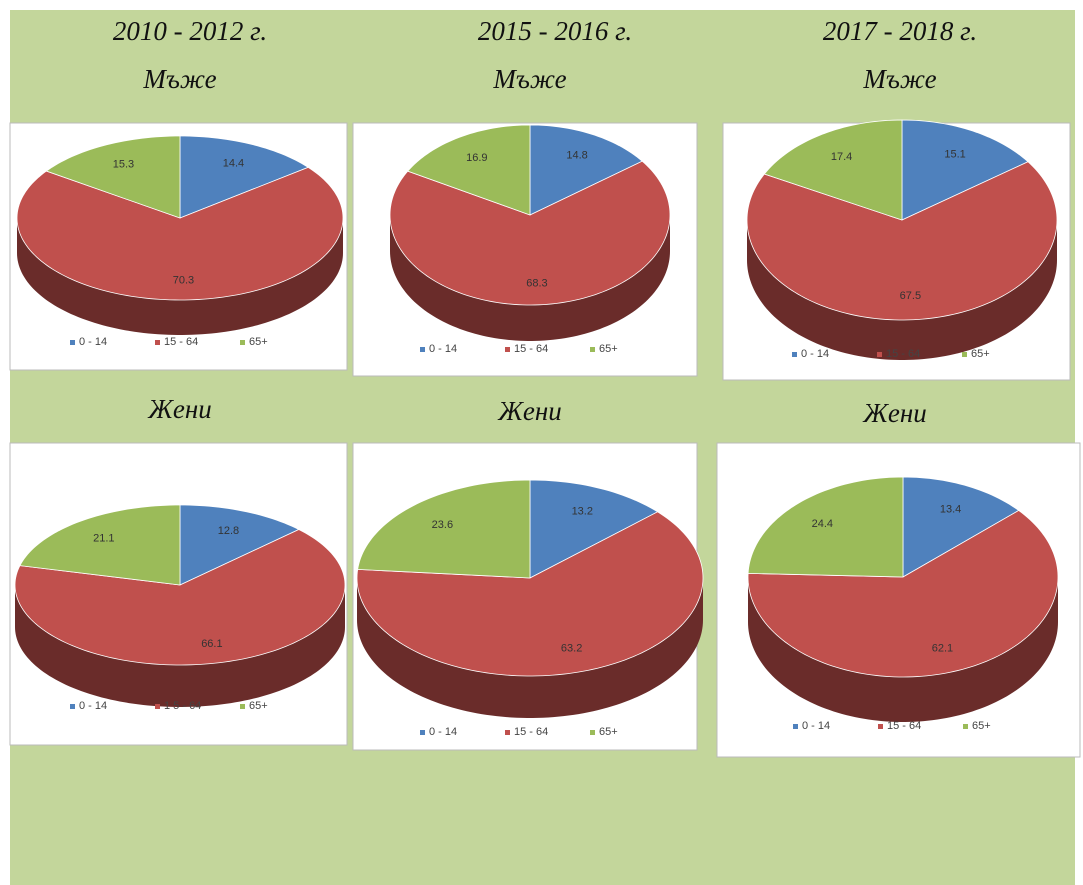  What do you see at coordinates (183, 280) in the screenshot?
I see `value-label: 70.3` at bounding box center [183, 280].